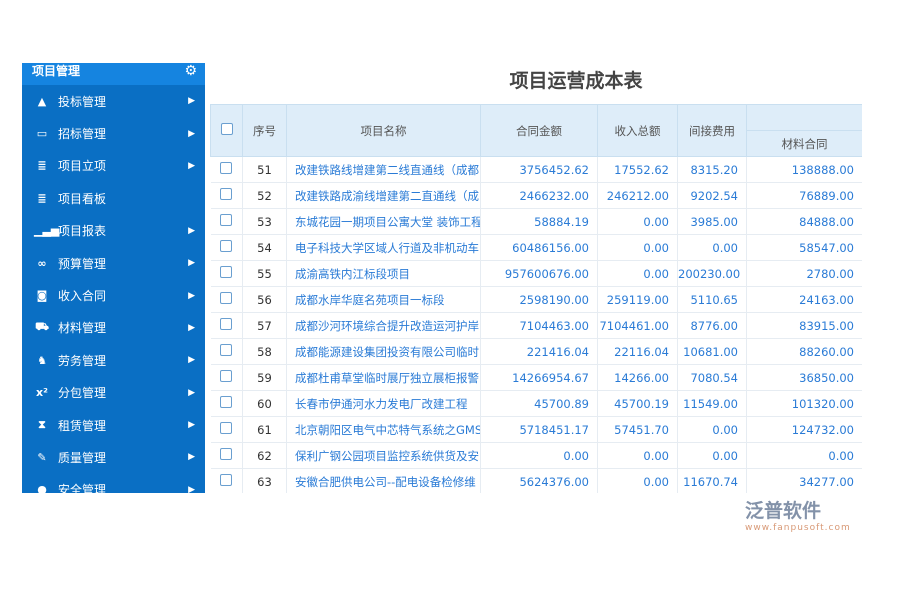 Image resolution: width=900 pixels, height=600 pixels. I want to click on page-title: 项目运营成本表, so click(576, 81).